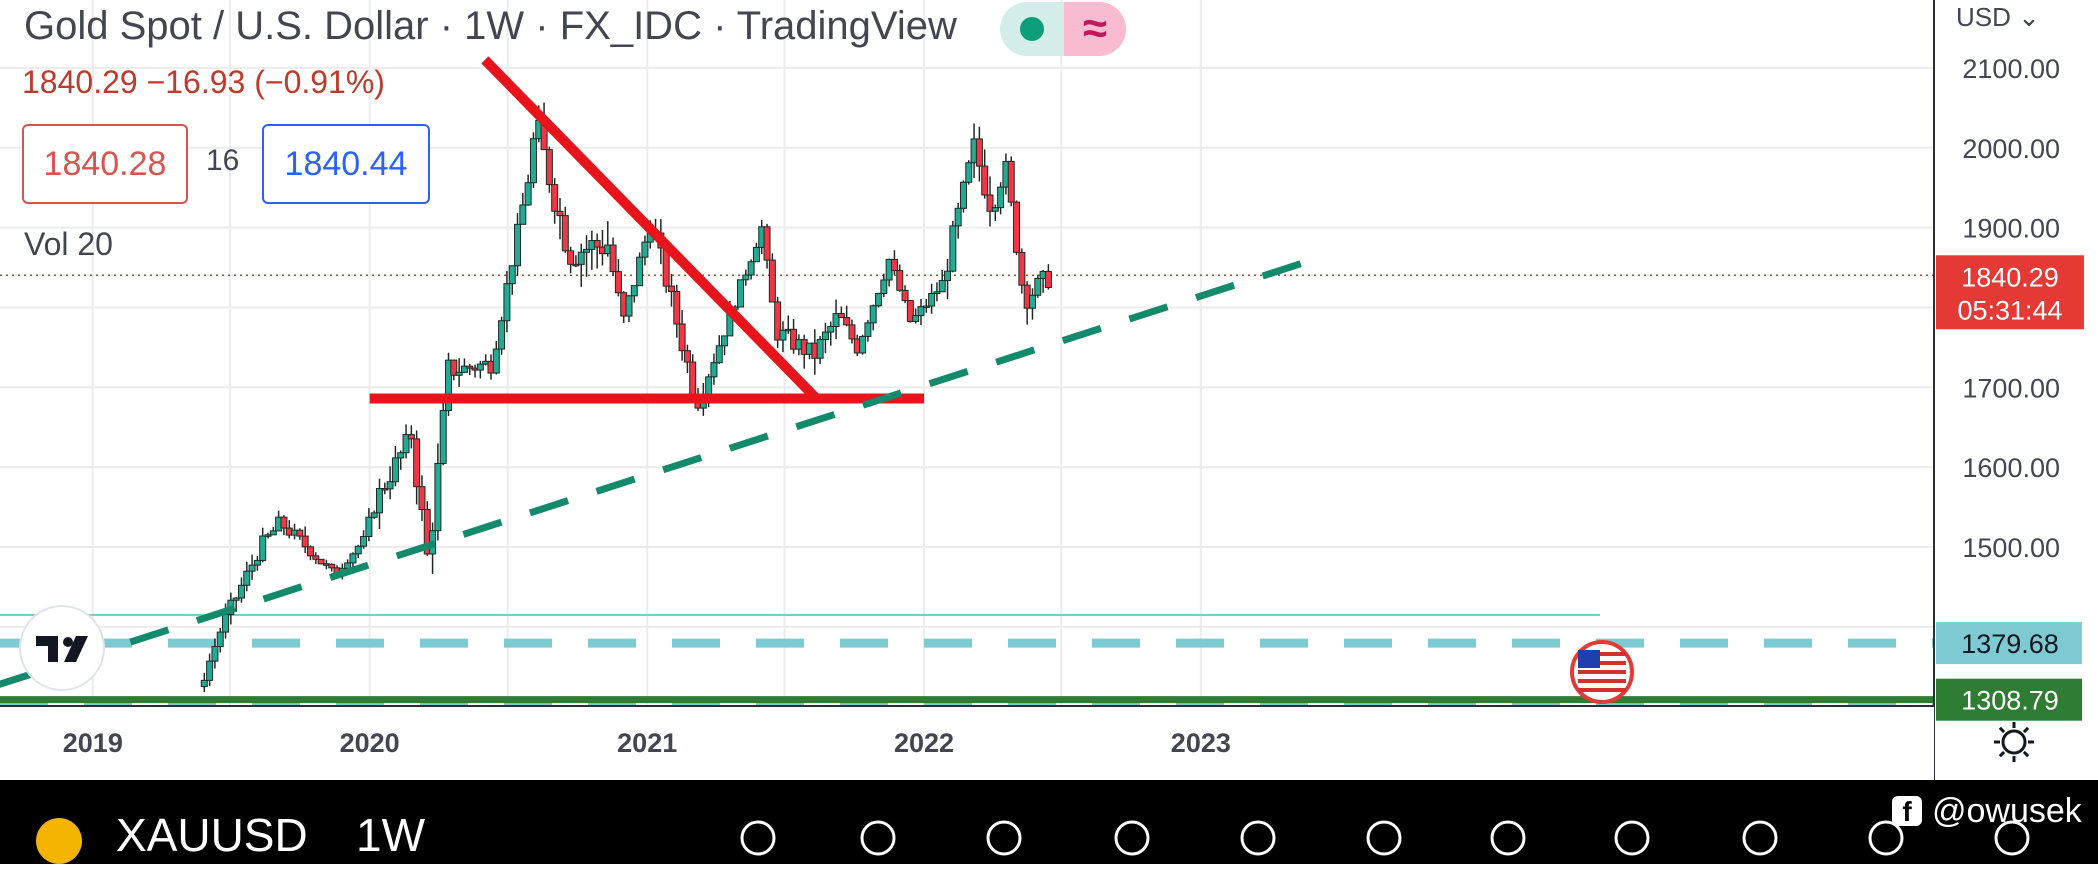  I want to click on time-tick-label: 2023, so click(1201, 743).